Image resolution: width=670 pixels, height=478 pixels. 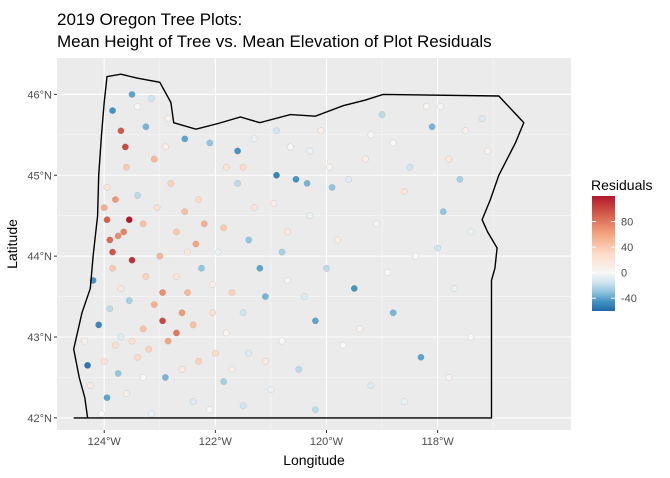 I want to click on x-tick-label-2: 120°W, so click(x=327, y=442).